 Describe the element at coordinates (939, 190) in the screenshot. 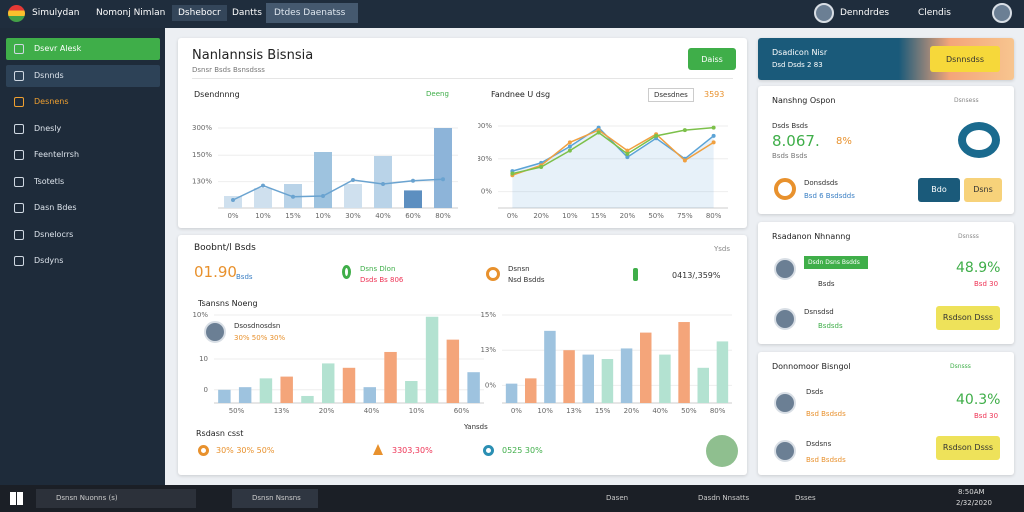

I see `button: Bdo` at that location.